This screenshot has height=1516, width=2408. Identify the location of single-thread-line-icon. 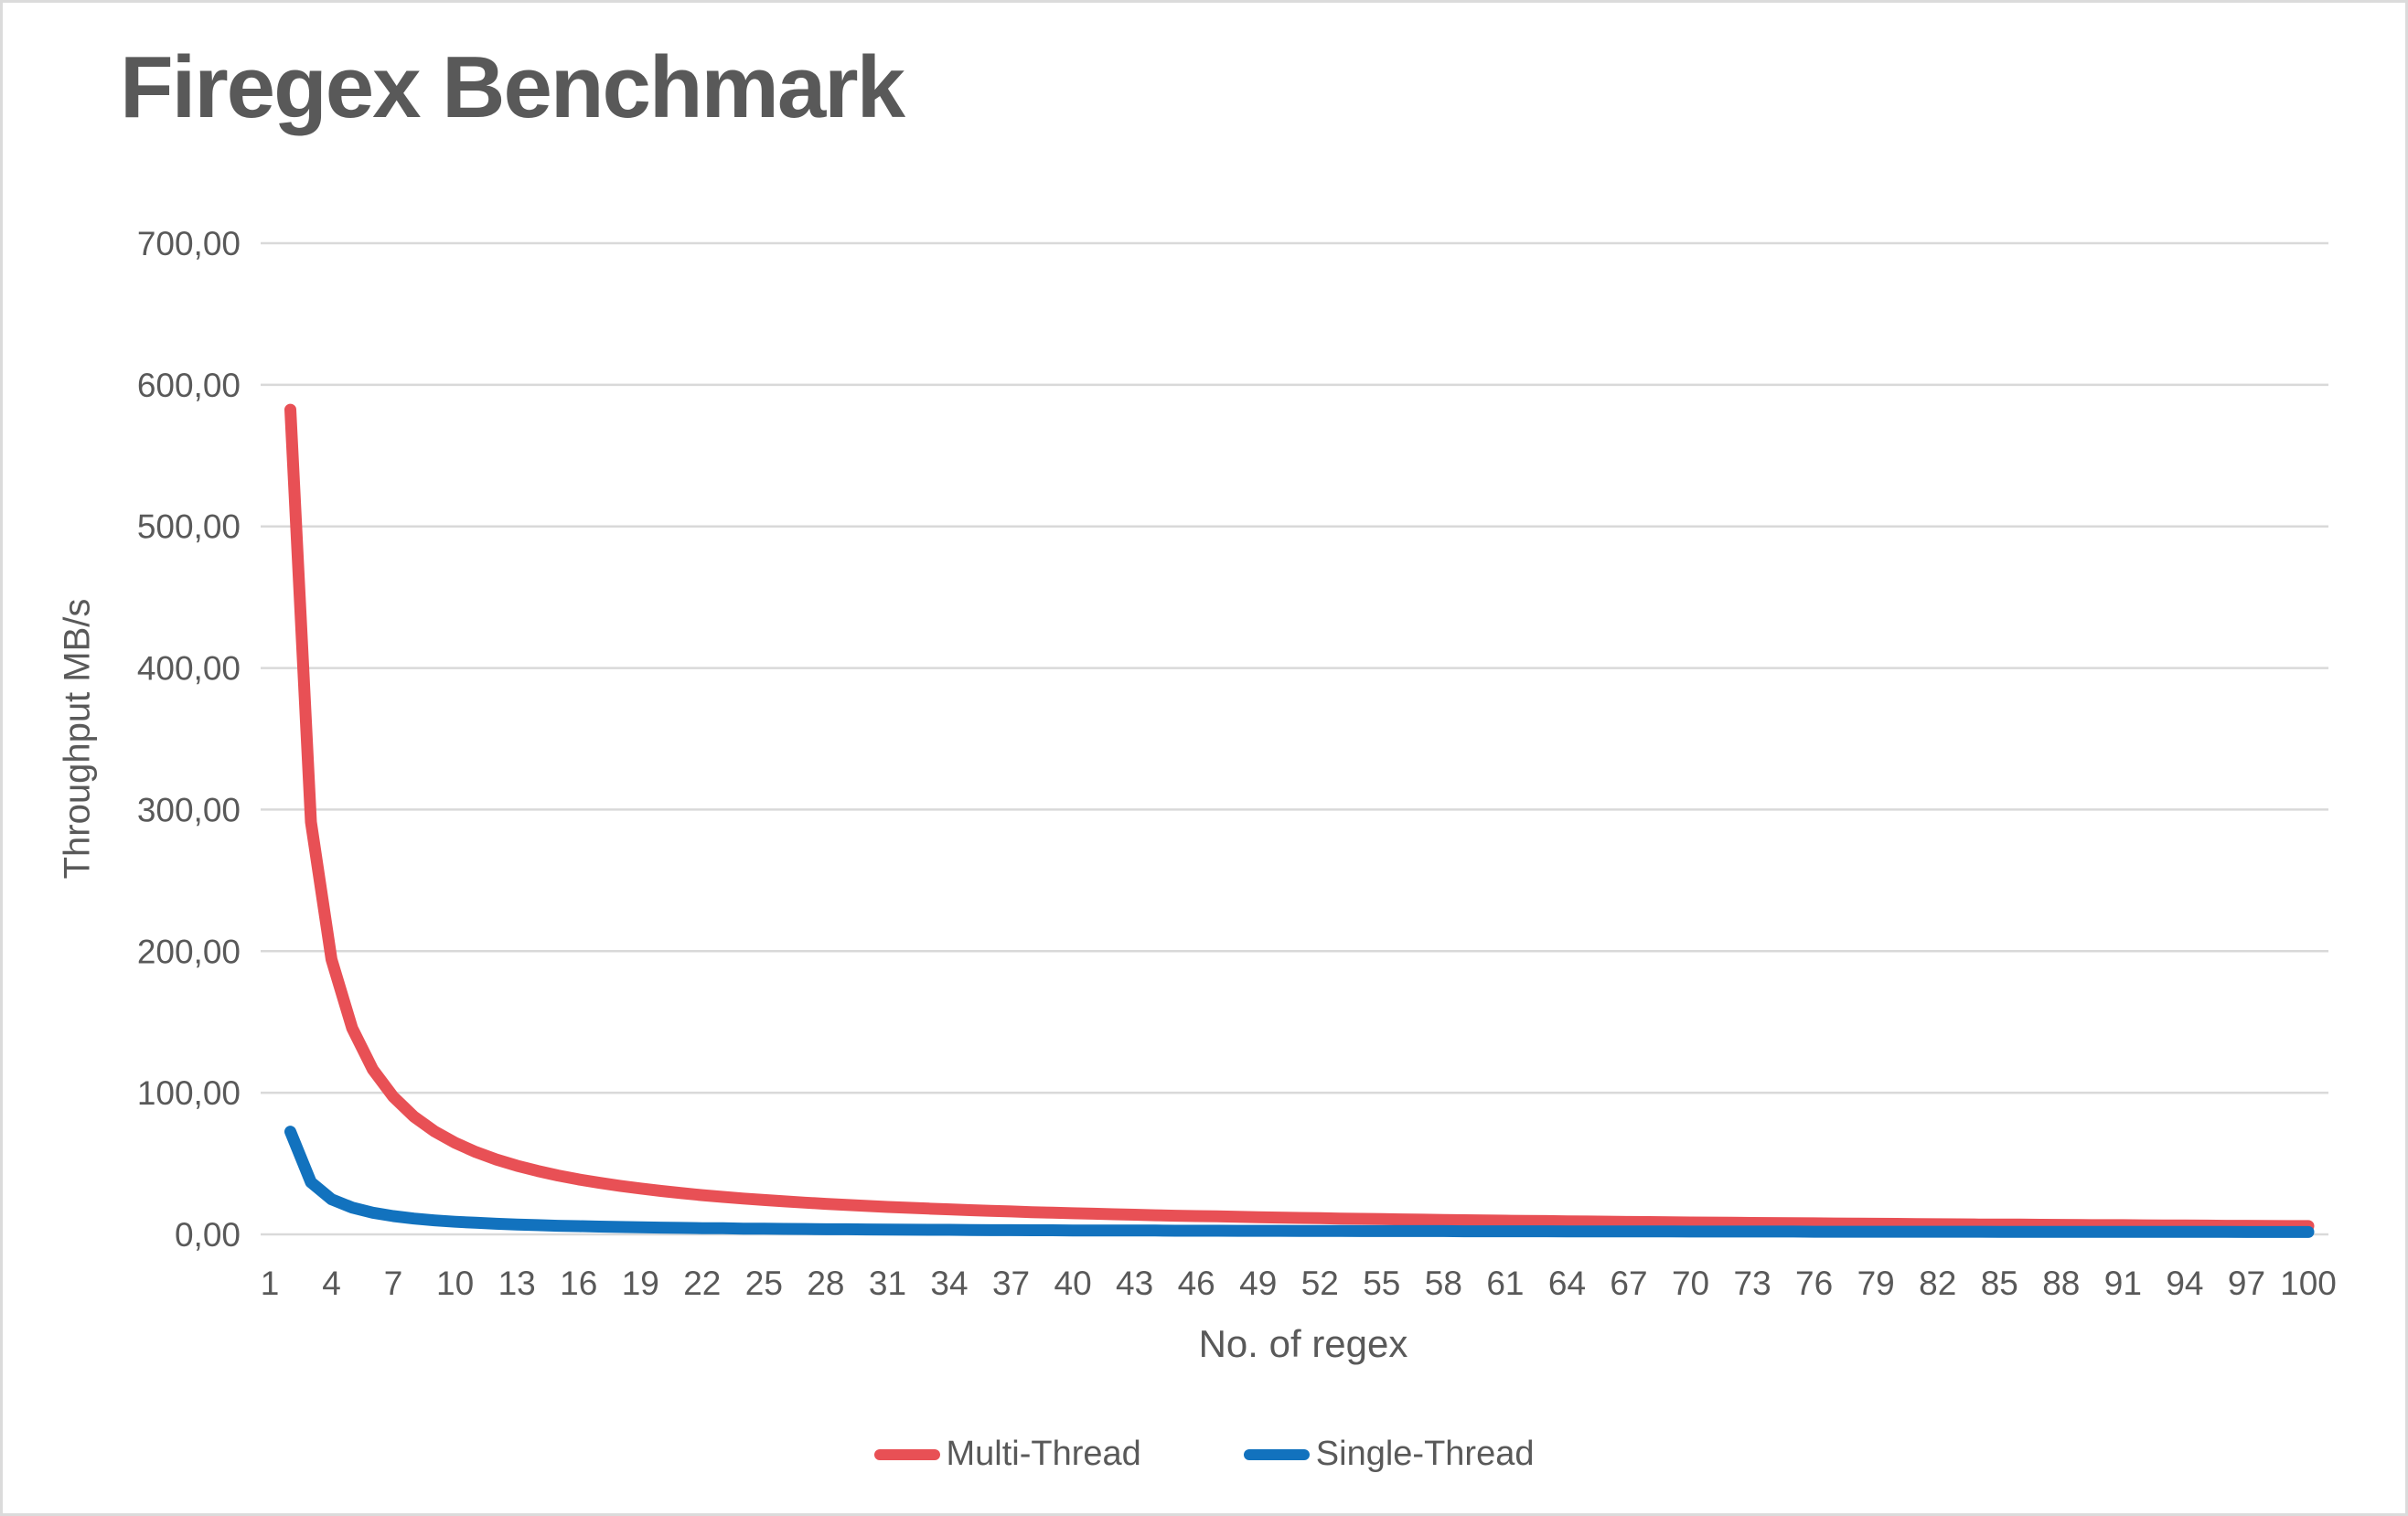
(1276, 1454).